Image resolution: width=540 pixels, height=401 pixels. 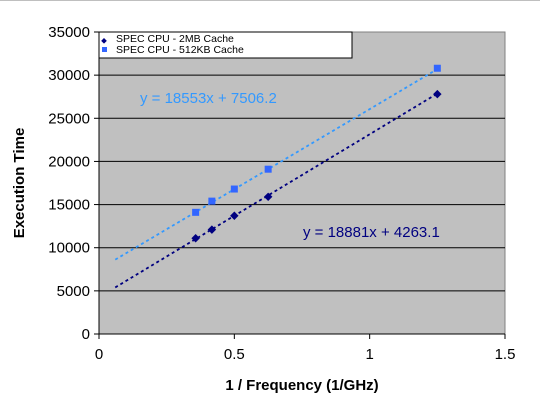 I want to click on y-tick-label: 35000, so click(x=69, y=32).